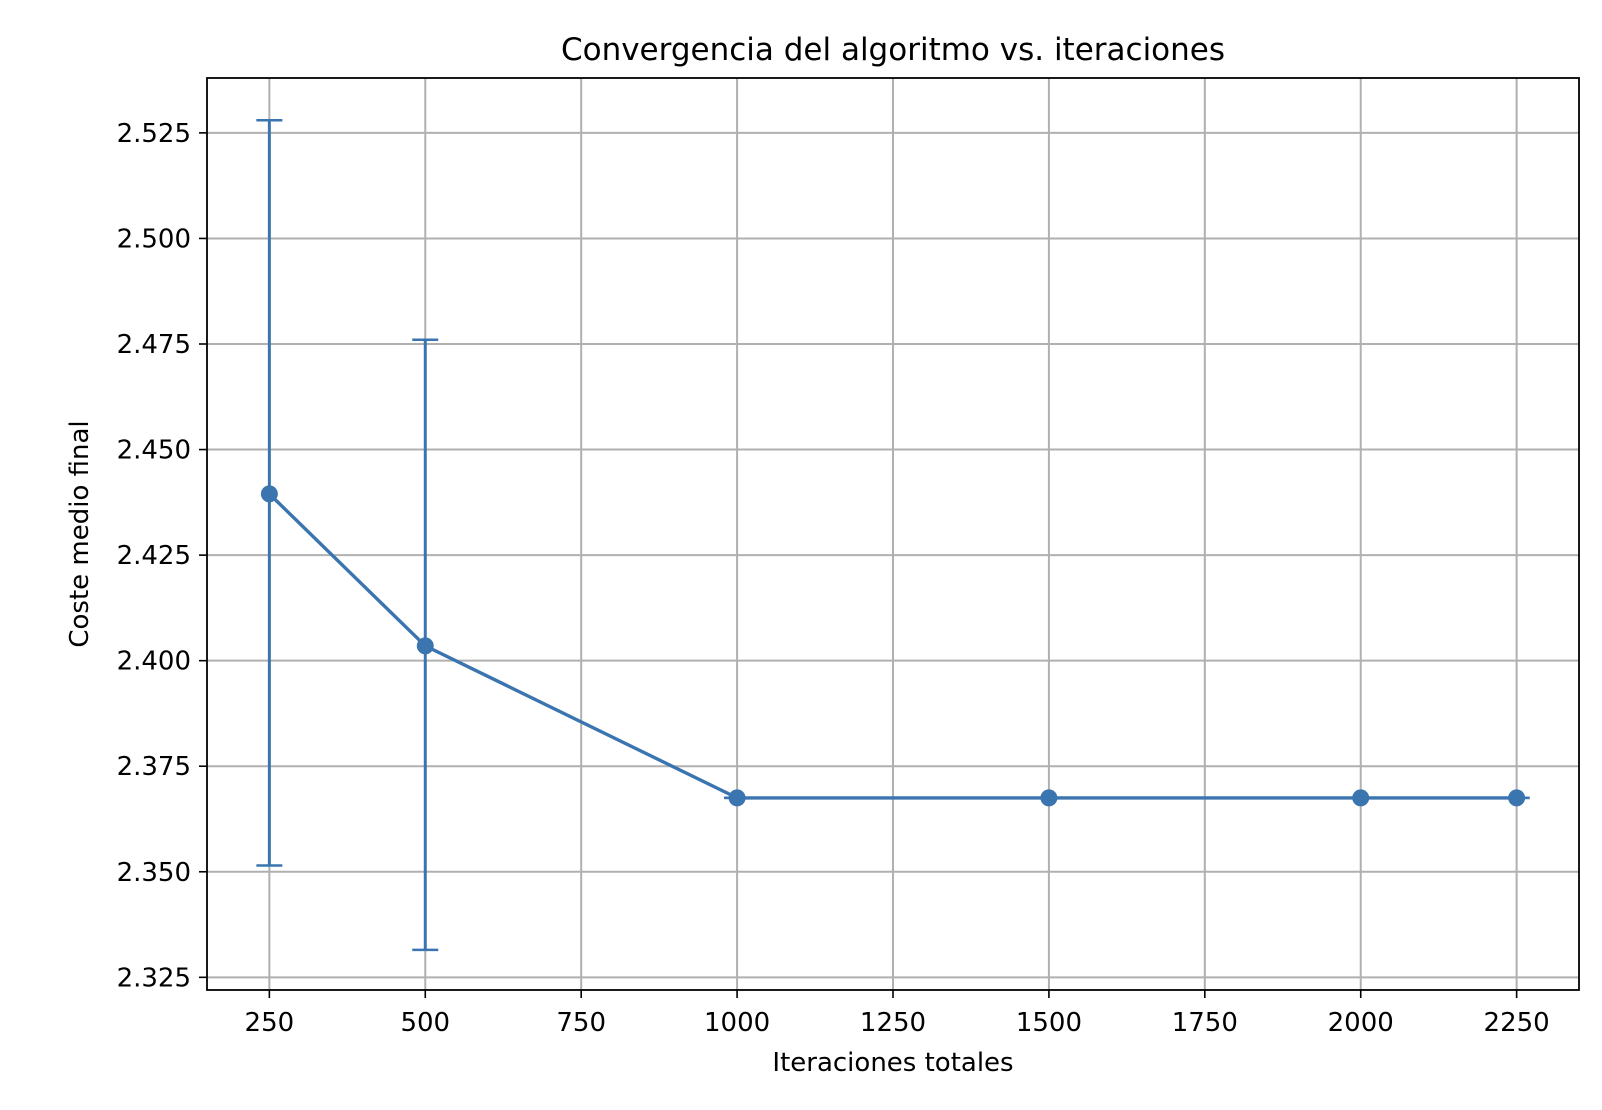  Describe the element at coordinates (270, 1023) in the screenshot. I see `x-tick-label: 250` at that location.